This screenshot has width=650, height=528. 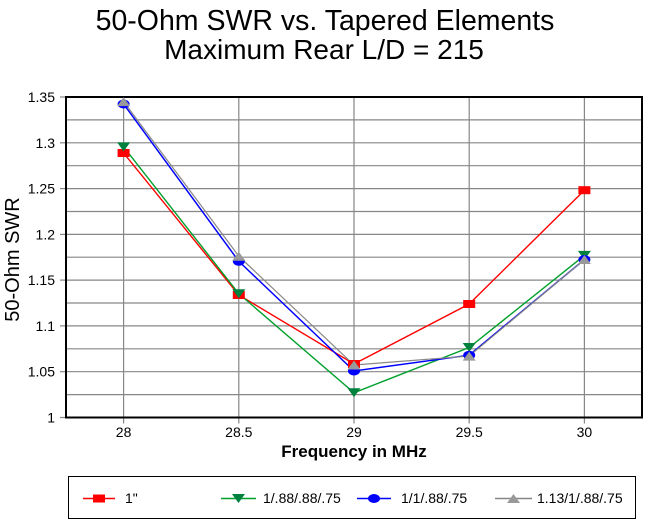 I want to click on svg-text: 50-Ohm SWR, so click(x=13, y=259).